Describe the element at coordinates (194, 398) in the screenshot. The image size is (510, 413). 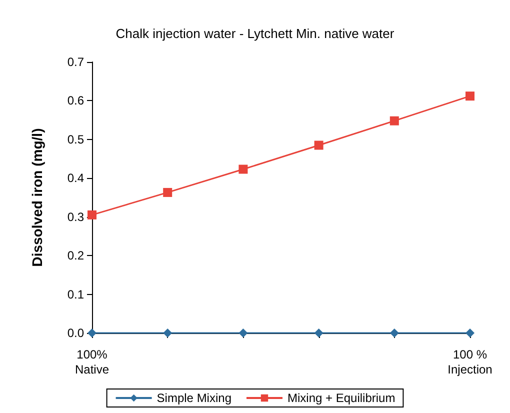
I see `legend-label: Simple Mixing` at that location.